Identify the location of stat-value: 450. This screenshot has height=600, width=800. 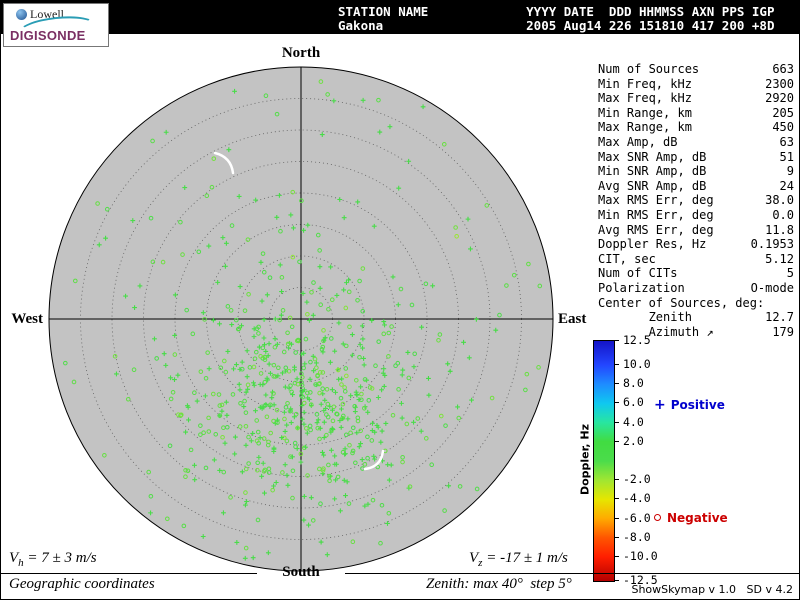
(783, 127).